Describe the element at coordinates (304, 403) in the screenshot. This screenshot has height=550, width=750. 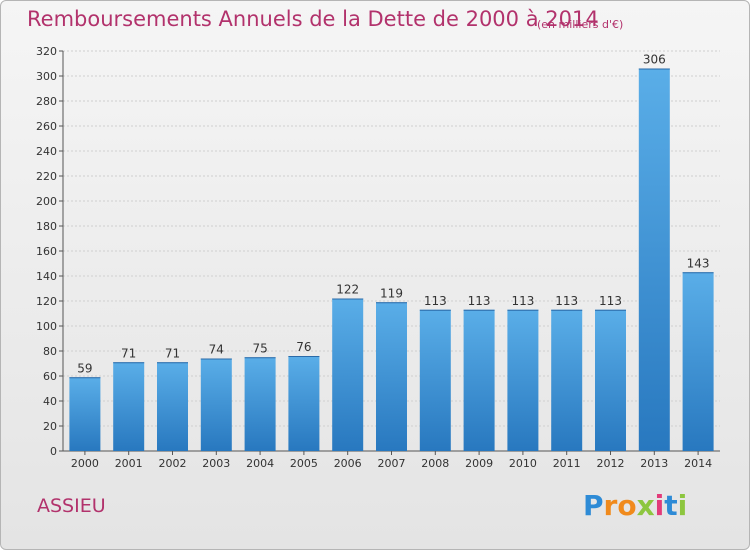
I see `bar-2005` at that location.